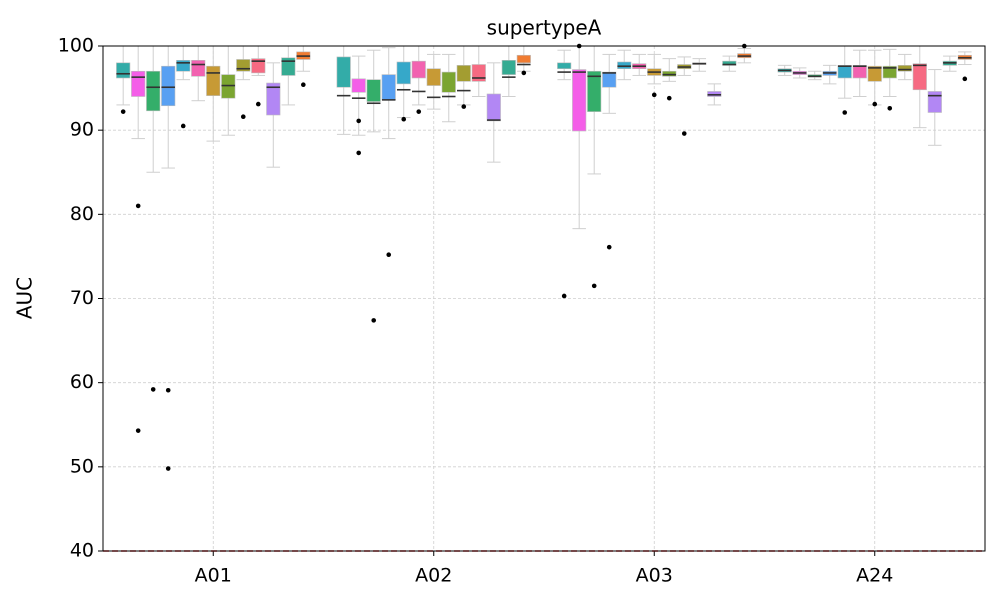 The width and height of the screenshot is (1000, 600). What do you see at coordinates (82, 551) in the screenshot?
I see `y-tick-label: 40` at bounding box center [82, 551].